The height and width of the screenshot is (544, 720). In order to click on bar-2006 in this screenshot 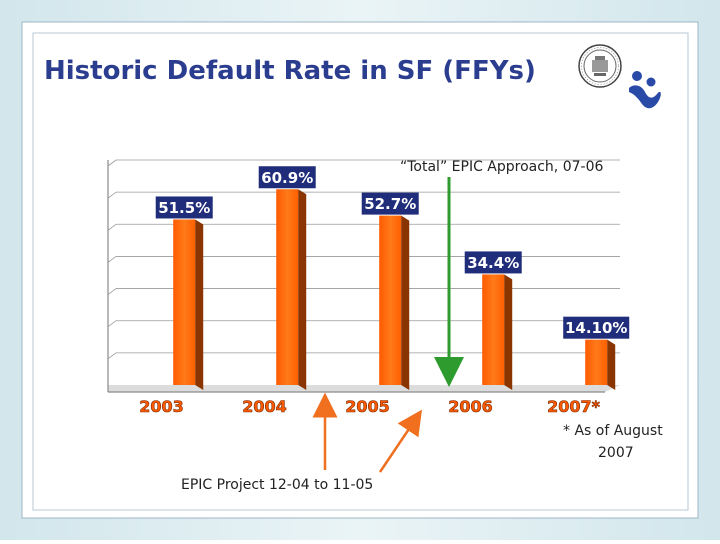, I will do `click(497, 332)`.